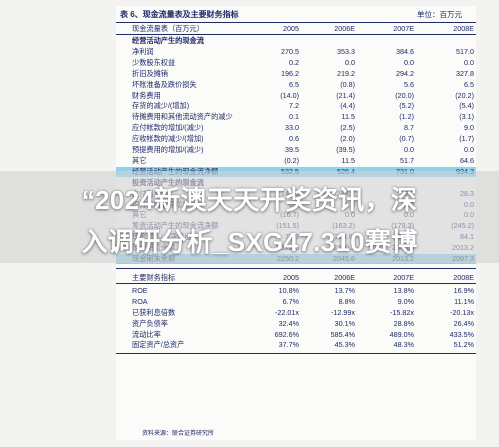  Describe the element at coordinates (343, 312) in the screenshot. I see `row-value: -12.99x` at that location.